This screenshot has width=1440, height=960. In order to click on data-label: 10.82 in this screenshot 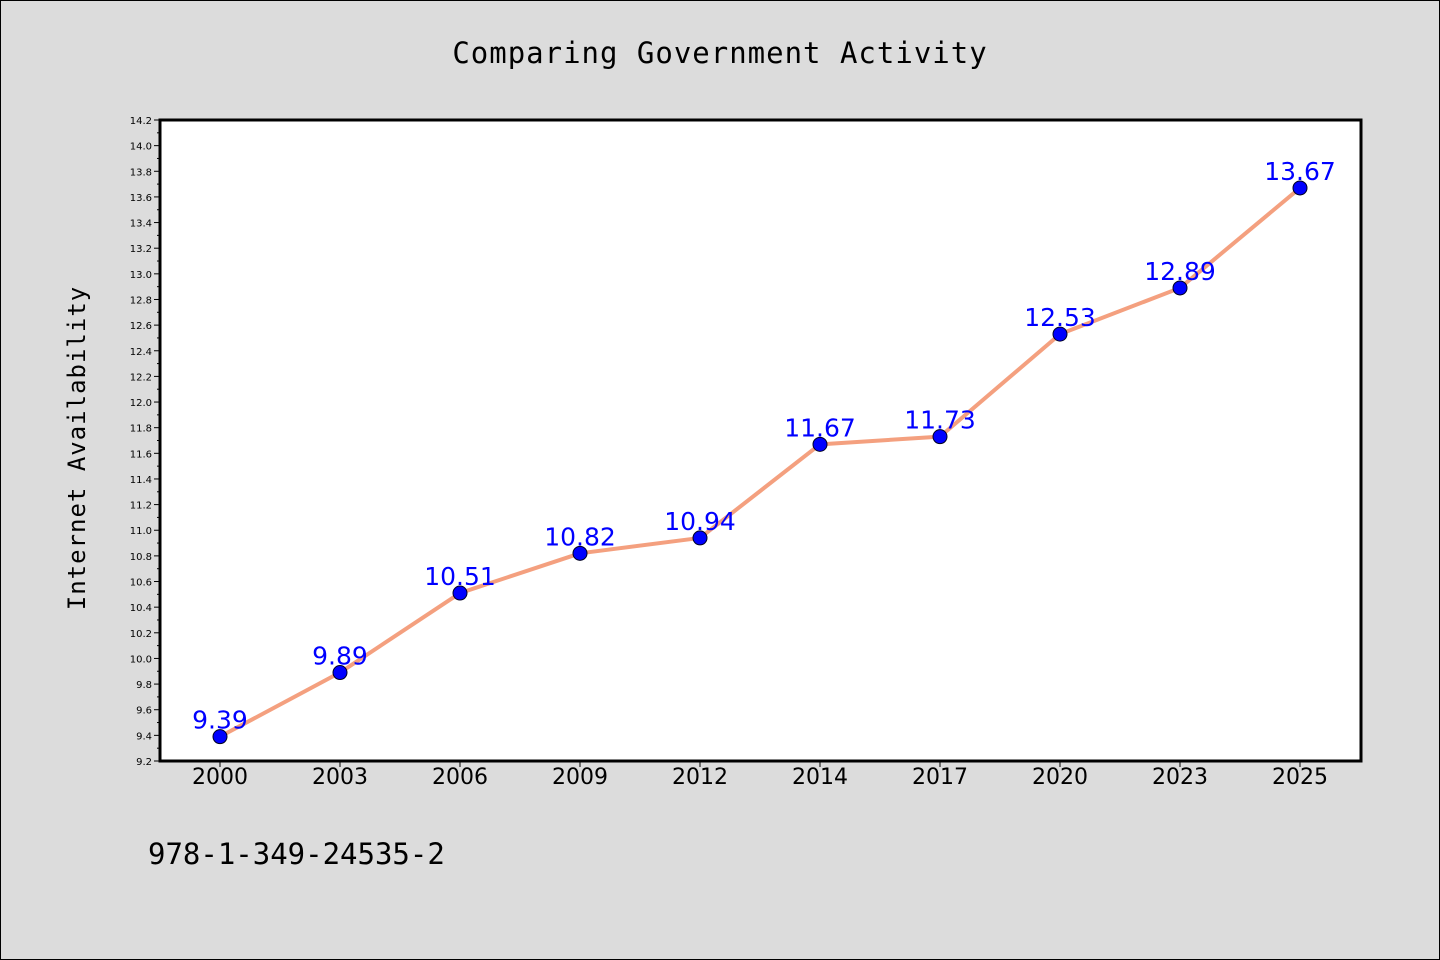, I will do `click(580, 536)`.